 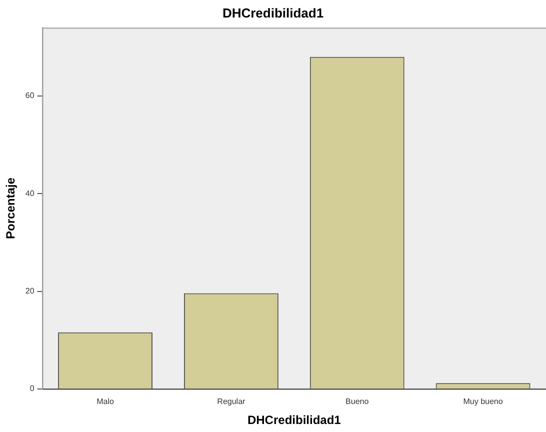 What do you see at coordinates (105, 401) in the screenshot?
I see `x-tick-label: Malo` at bounding box center [105, 401].